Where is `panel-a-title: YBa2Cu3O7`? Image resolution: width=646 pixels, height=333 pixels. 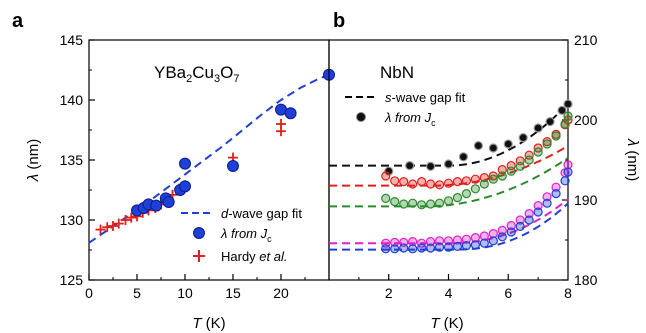 panel-a-title: YBa2Cu3O7 is located at coordinates (196, 74).